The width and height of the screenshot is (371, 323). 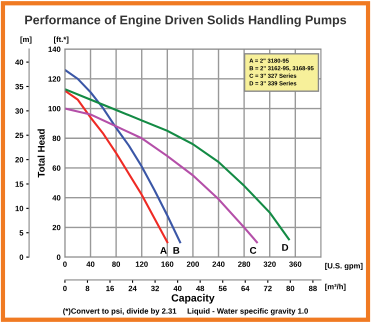 What do you see at coordinates (163, 250) in the screenshot?
I see `series-label: A` at bounding box center [163, 250].